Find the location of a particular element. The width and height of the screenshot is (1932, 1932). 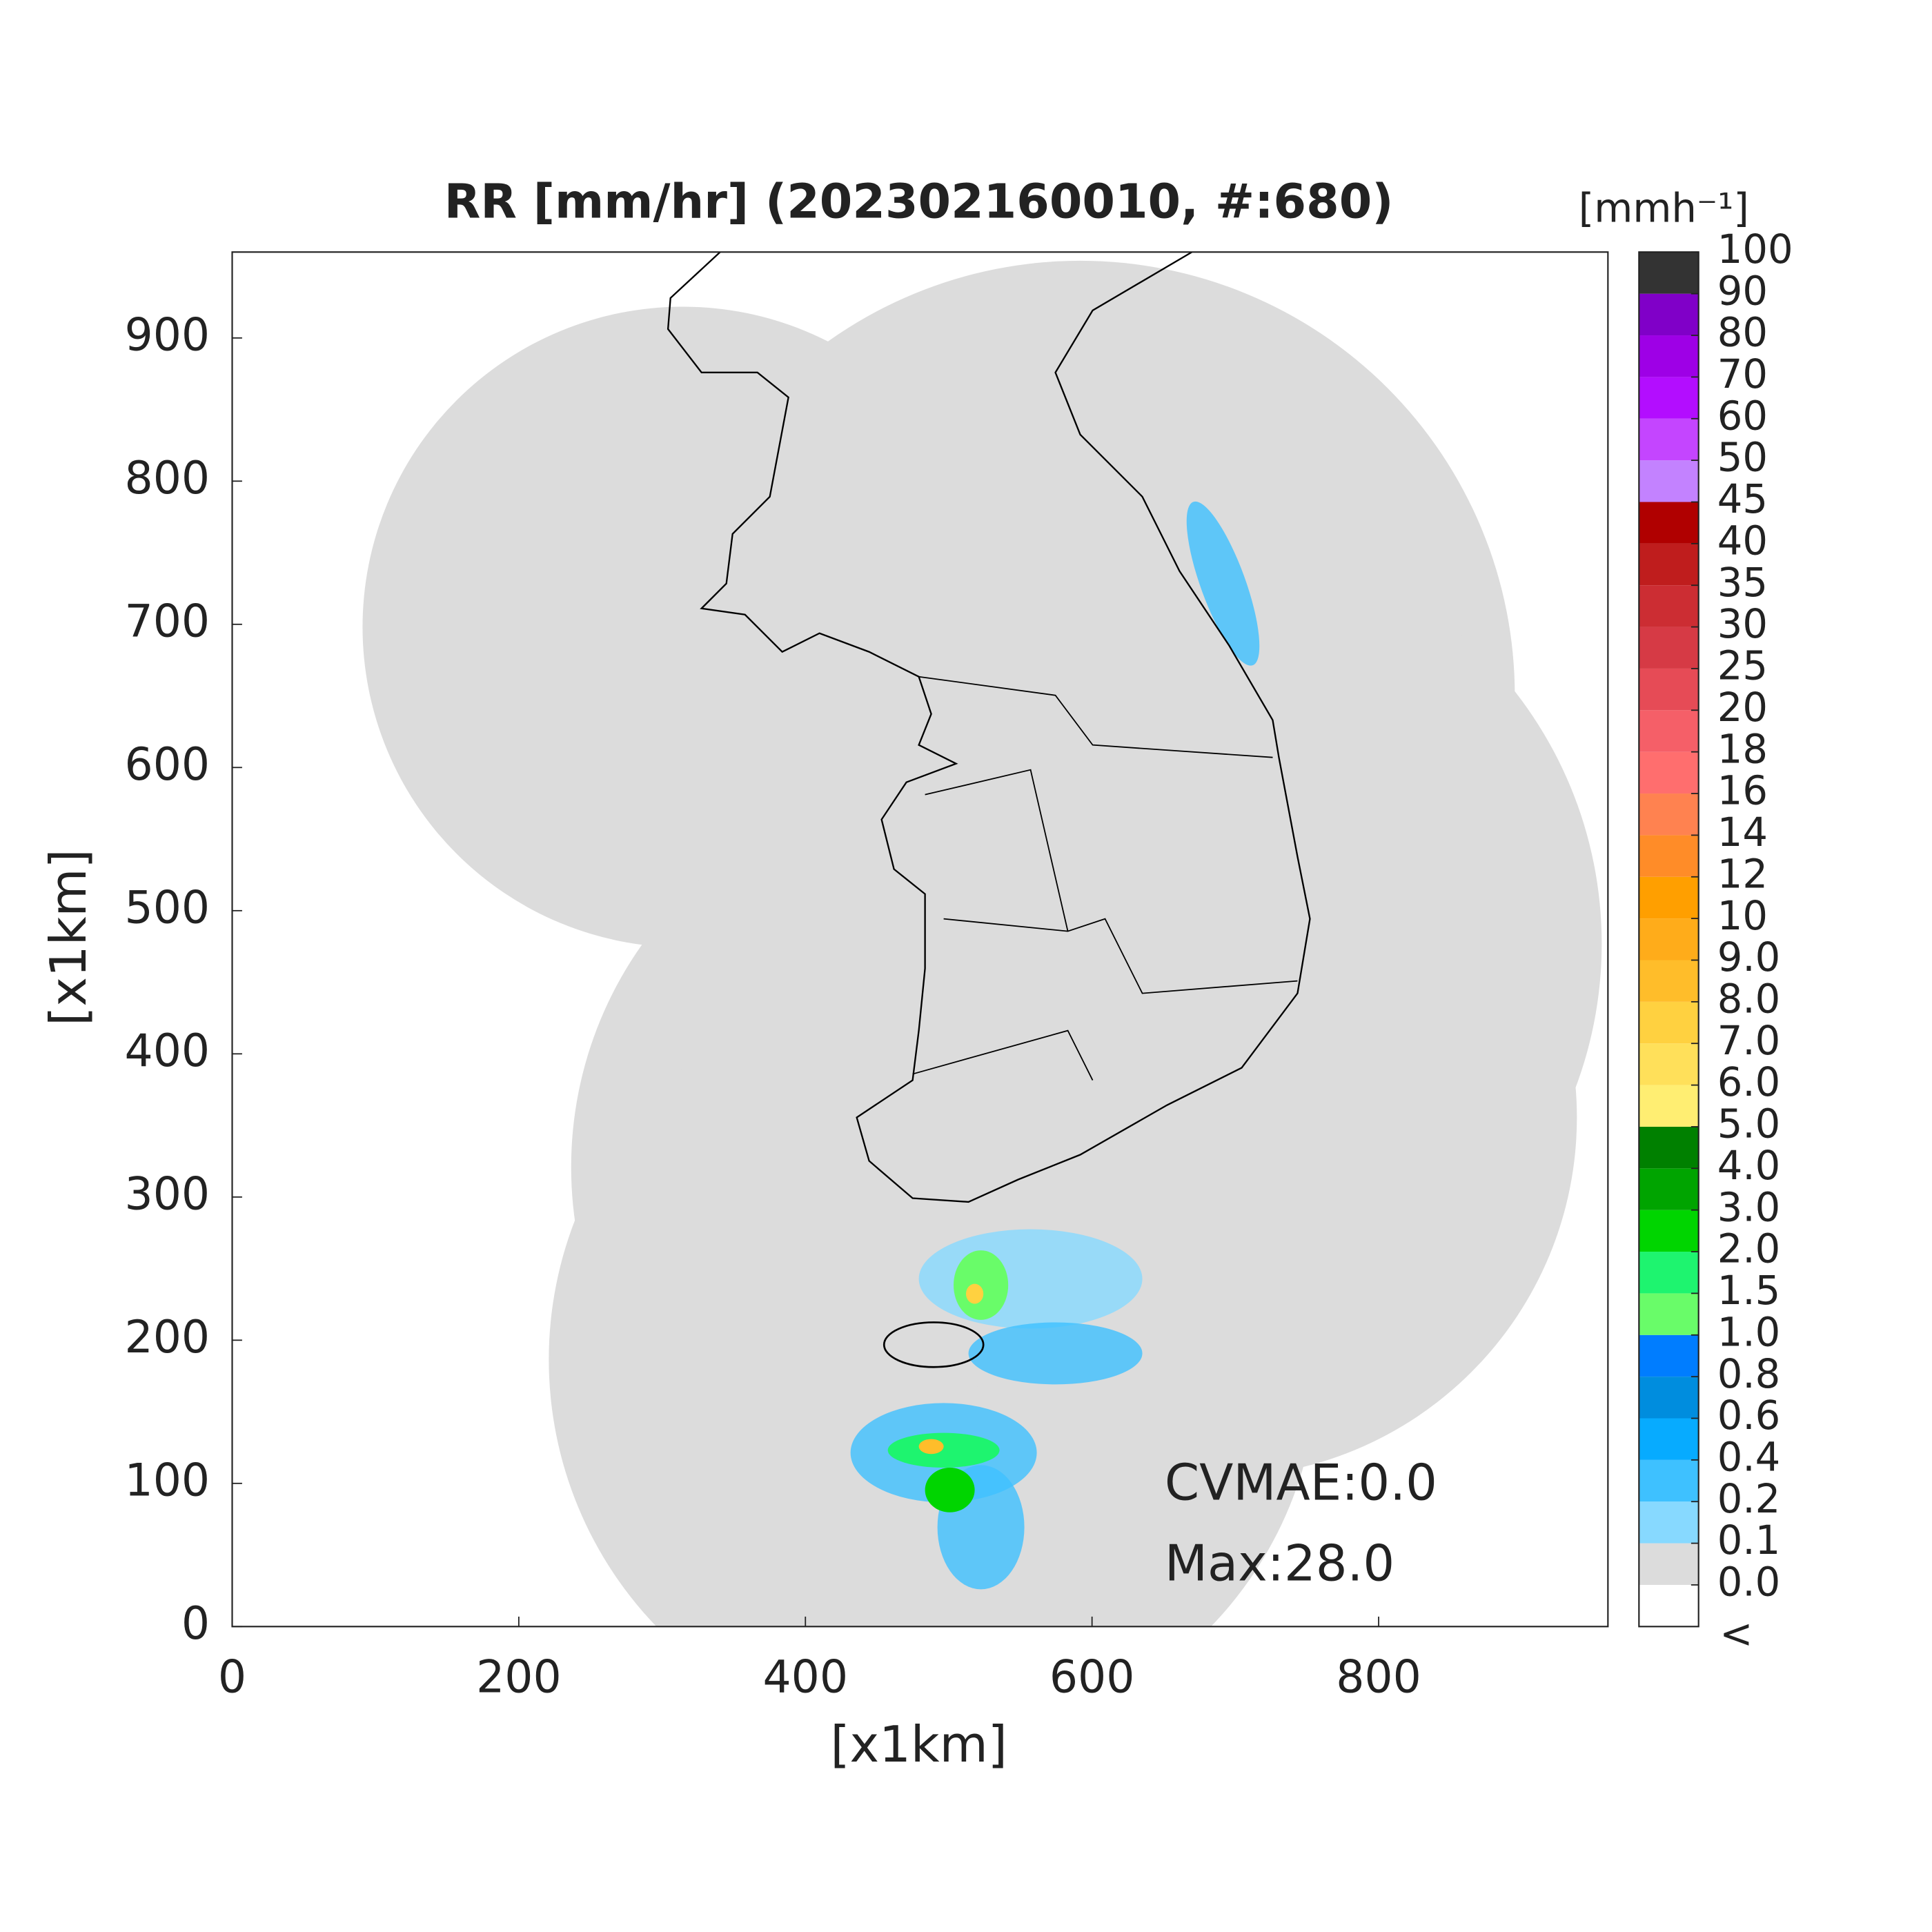

y-tick-label: 0 is located at coordinates (195, 1624).